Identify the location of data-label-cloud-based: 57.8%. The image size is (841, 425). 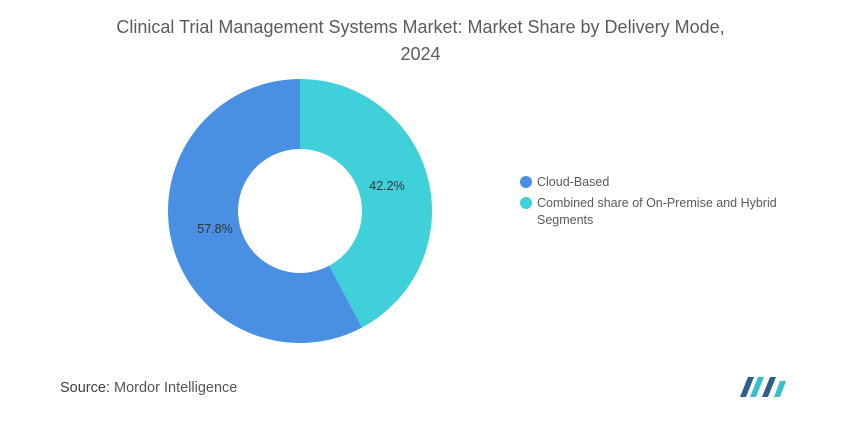
(214, 229).